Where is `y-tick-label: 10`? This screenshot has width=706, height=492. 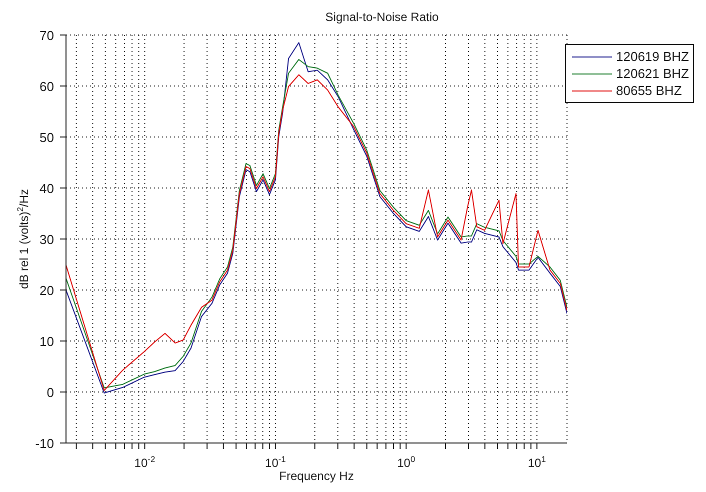
y-tick-label: 10 is located at coordinates (47, 341).